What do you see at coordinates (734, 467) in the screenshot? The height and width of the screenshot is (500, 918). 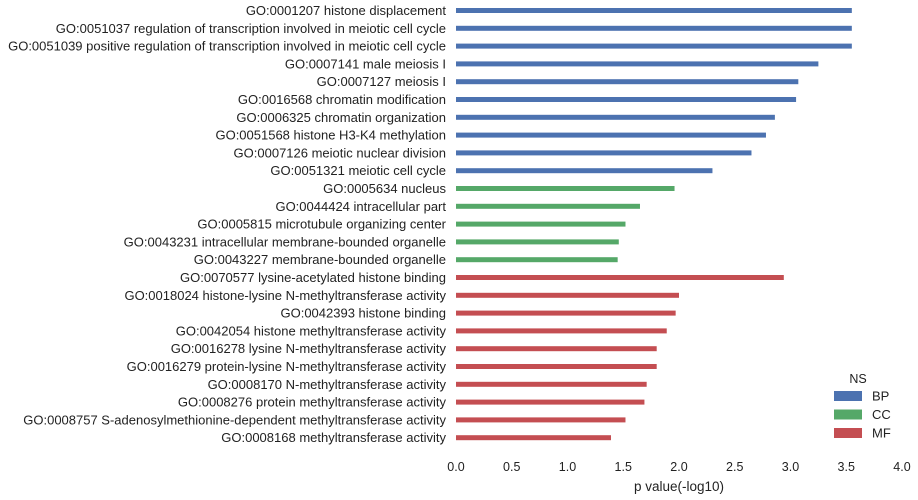 I see `x-tick-label: 2.5` at bounding box center [734, 467].